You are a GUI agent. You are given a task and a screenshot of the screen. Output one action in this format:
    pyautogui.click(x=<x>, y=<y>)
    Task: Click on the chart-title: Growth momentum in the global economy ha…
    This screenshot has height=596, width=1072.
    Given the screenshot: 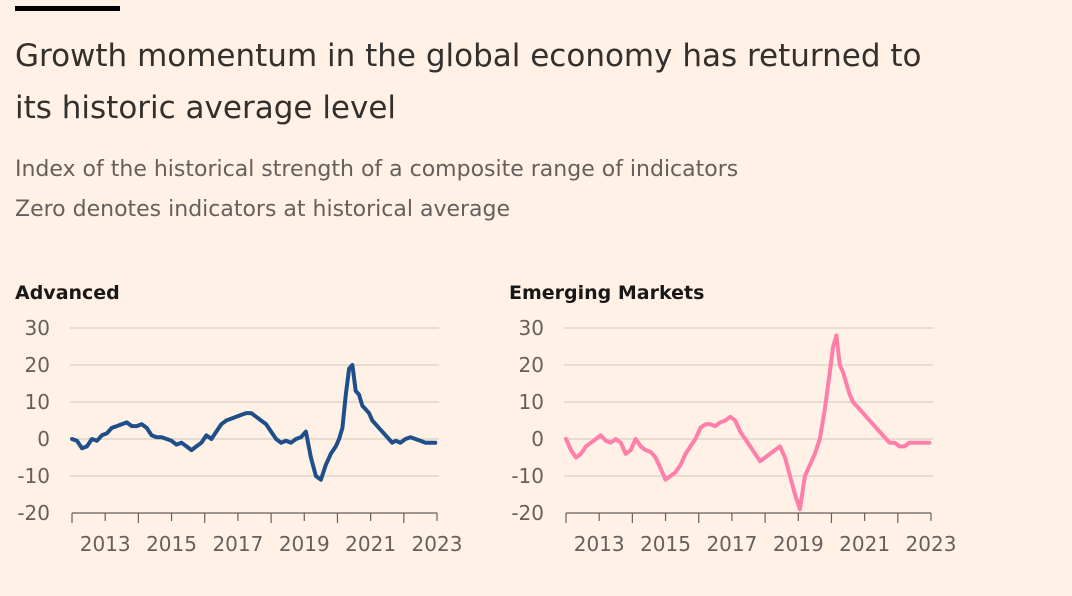 What is the action you would take?
    pyautogui.click(x=468, y=82)
    